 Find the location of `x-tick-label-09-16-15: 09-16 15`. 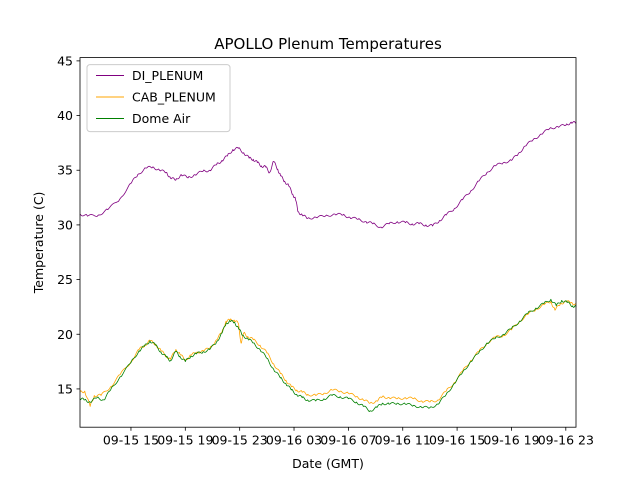

x-tick-label-09-16-15: 09-16 15 is located at coordinates (457, 440).